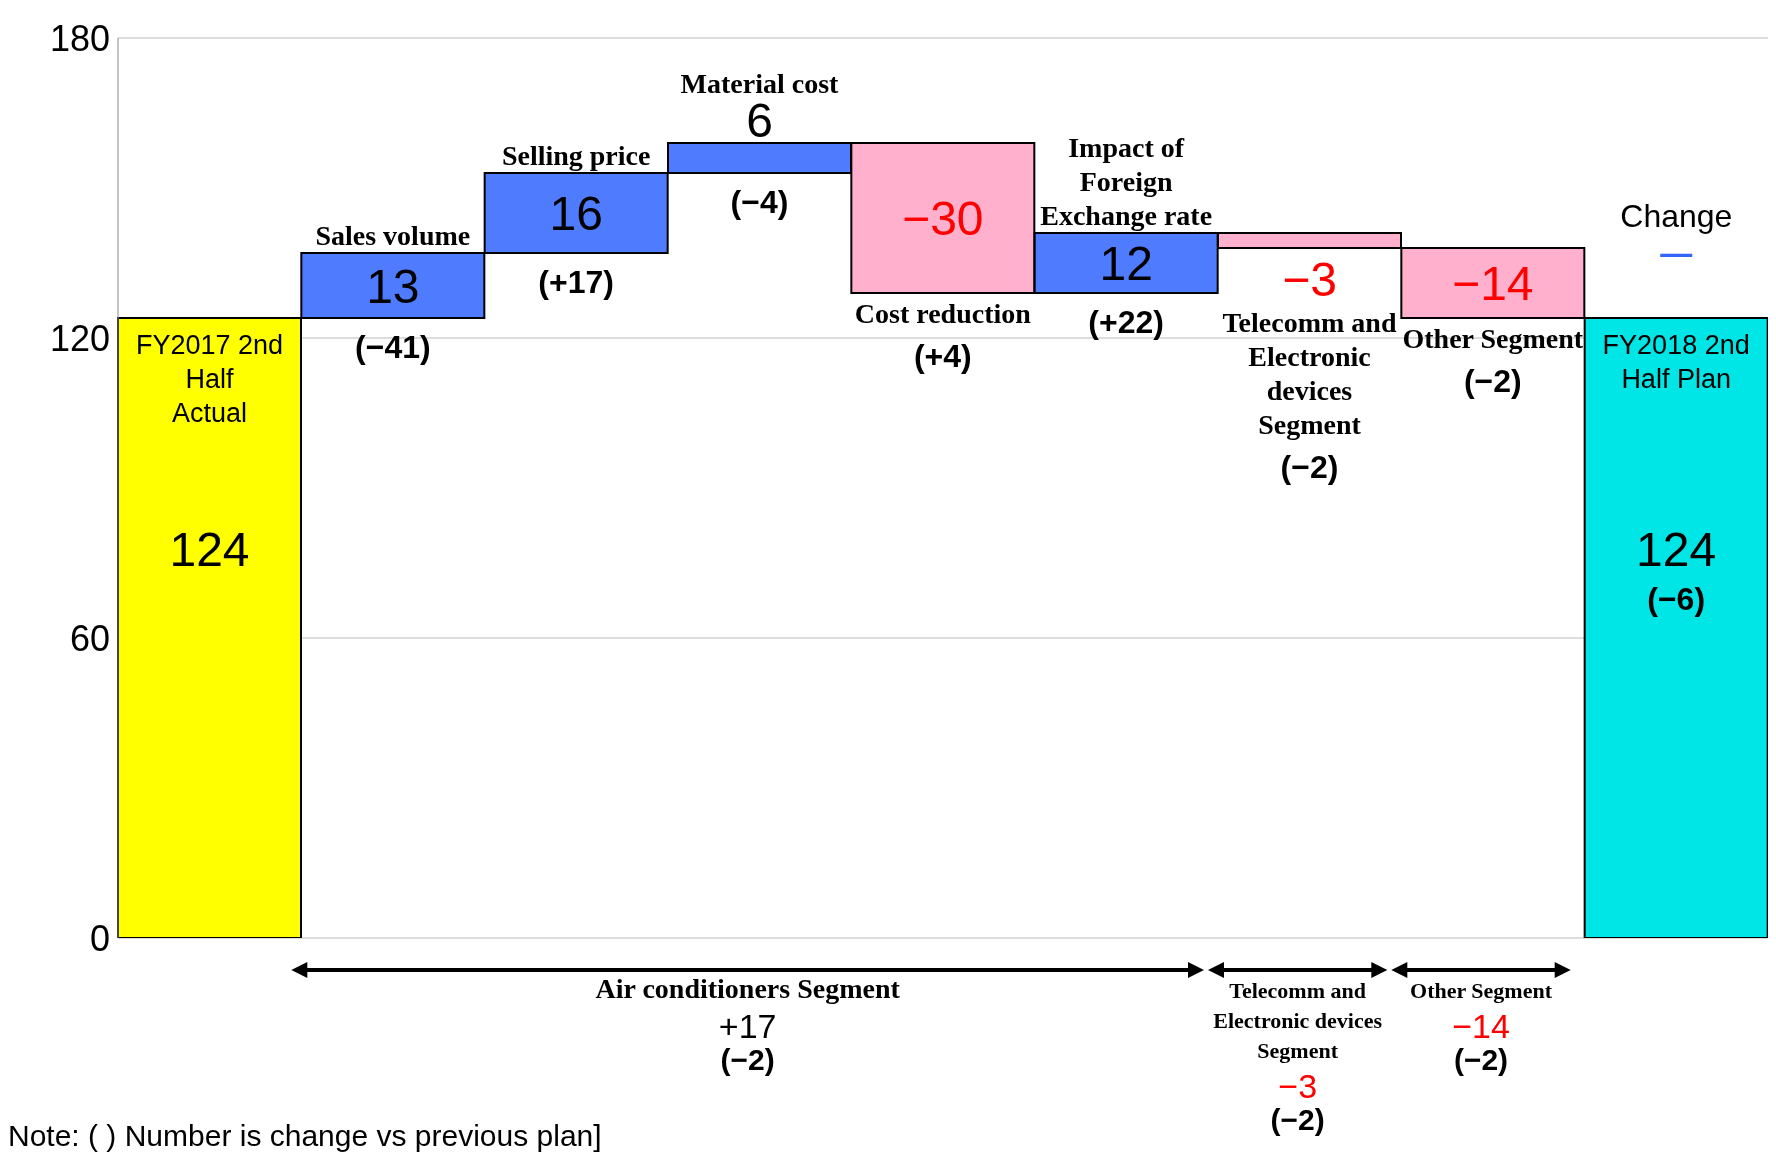 Image resolution: width=1776 pixels, height=1164 pixels. Describe the element at coordinates (1481, 1026) in the screenshot. I see `text: −14` at that location.